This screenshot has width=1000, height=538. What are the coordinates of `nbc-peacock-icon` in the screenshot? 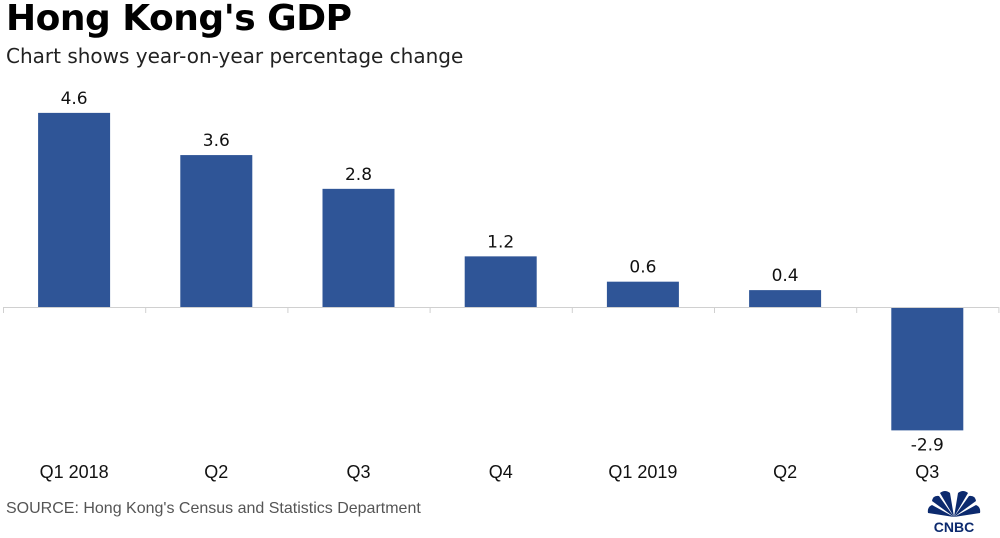 It's located at (954, 504).